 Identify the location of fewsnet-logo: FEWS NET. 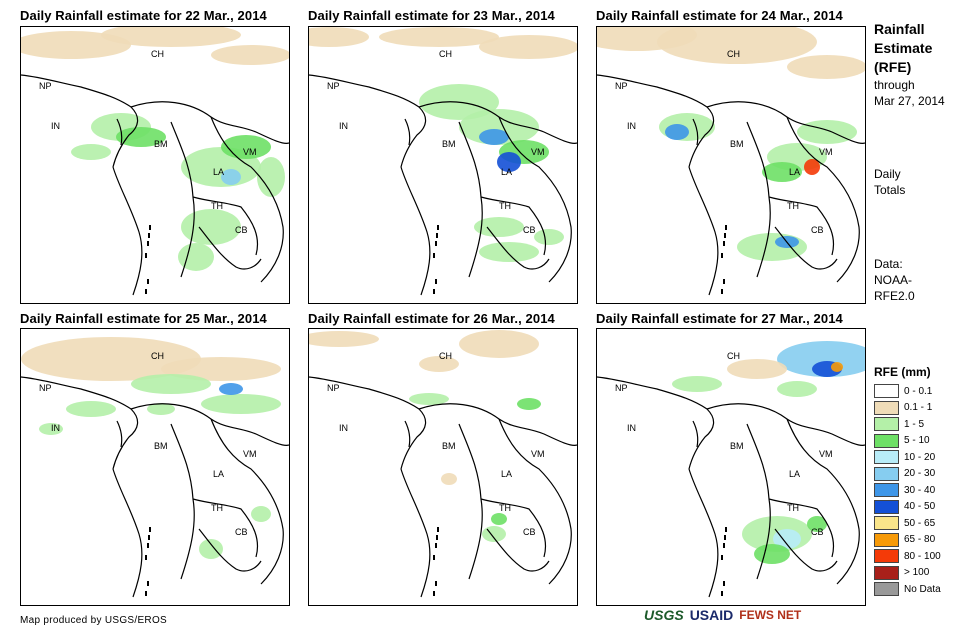
(770, 615).